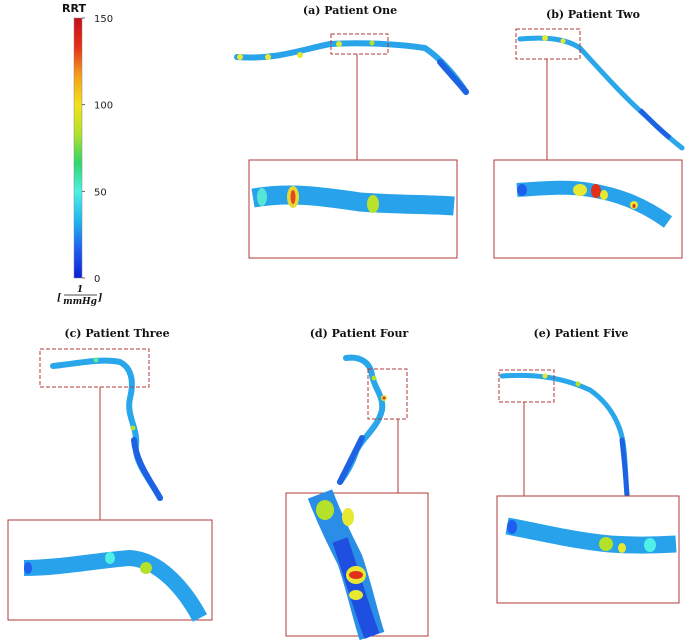 The image size is (685, 643). I want to click on colorbar-gradient, so click(78, 148).